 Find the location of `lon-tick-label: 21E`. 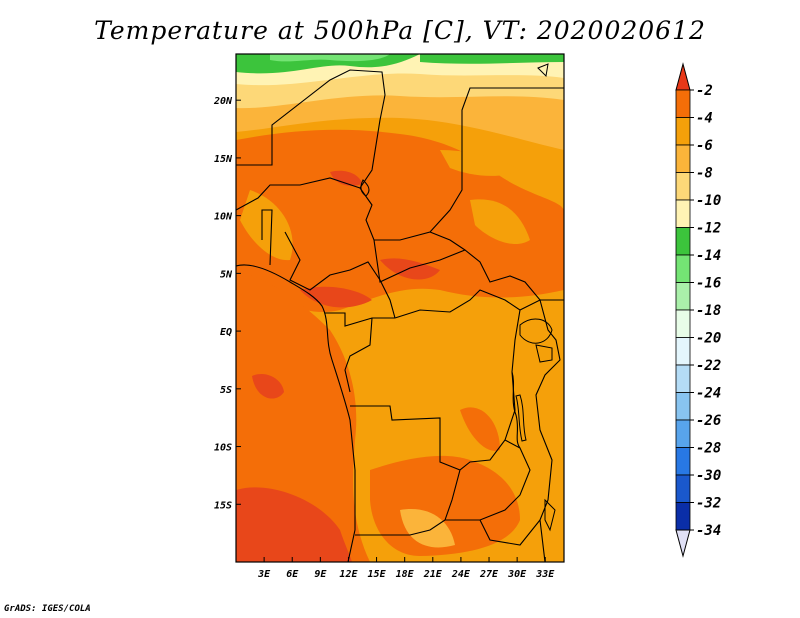

lon-tick-label: 21E is located at coordinates (433, 574).